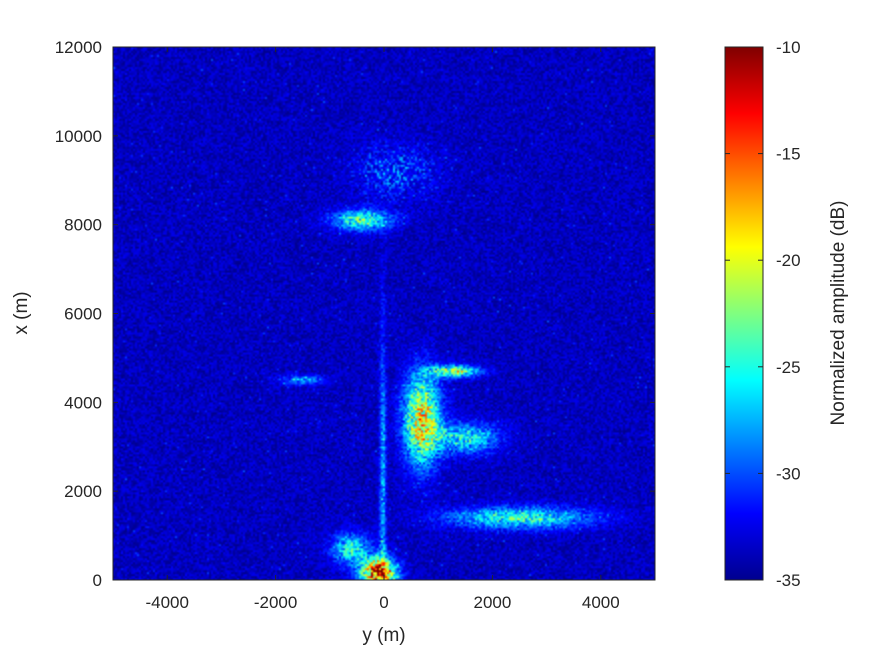 The image size is (873, 654). What do you see at coordinates (788, 47) in the screenshot?
I see `colorbar-tick-label: -10` at bounding box center [788, 47].